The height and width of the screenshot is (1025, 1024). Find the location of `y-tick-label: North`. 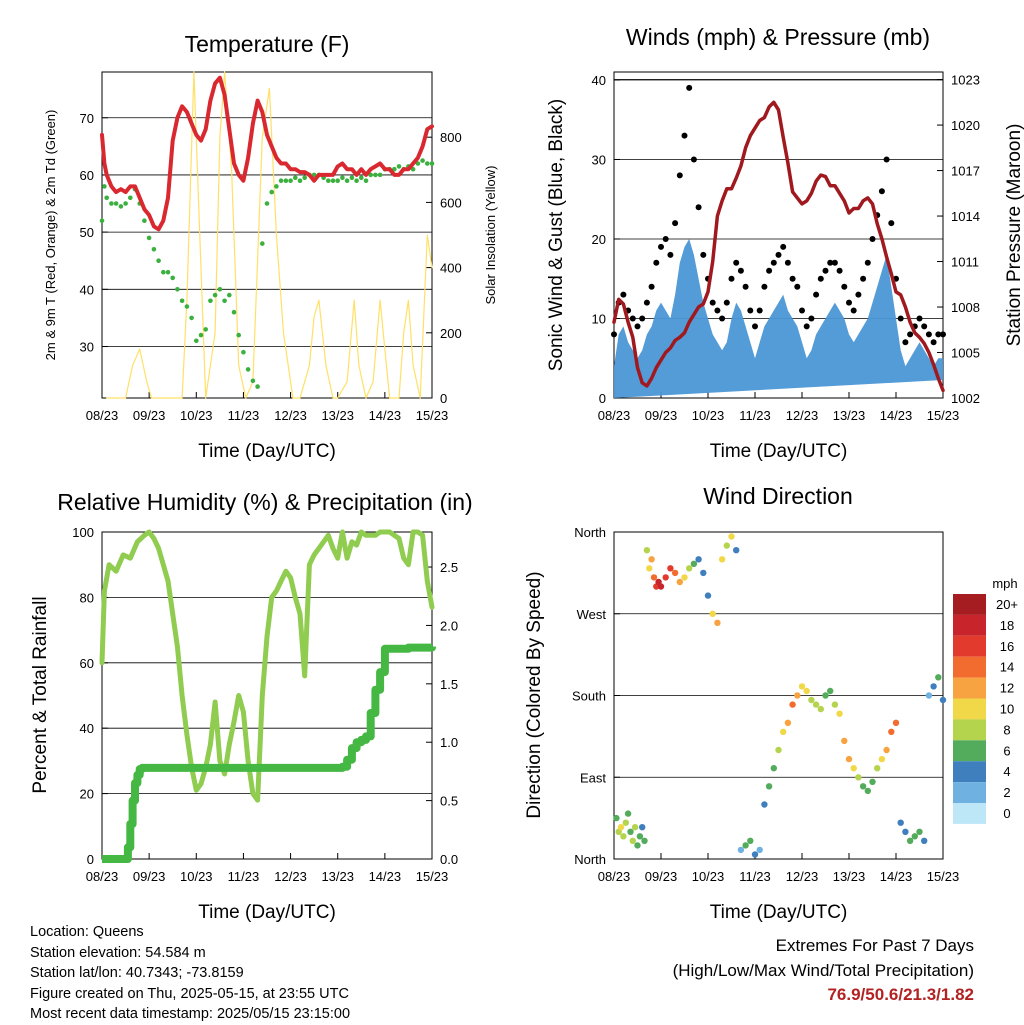

y-tick-label: North is located at coordinates (590, 532).